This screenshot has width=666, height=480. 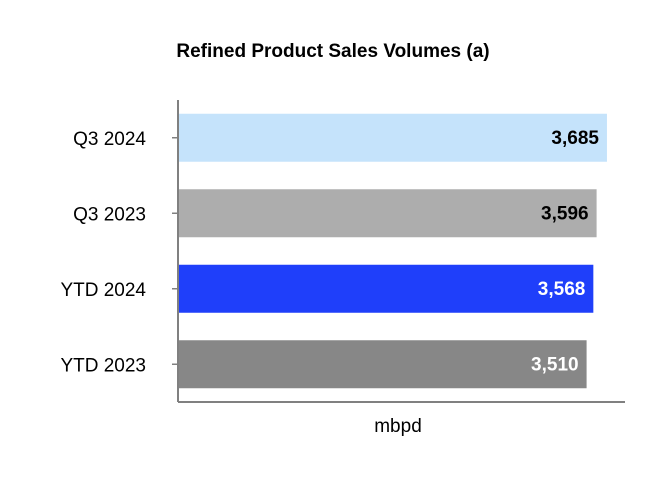 I want to click on x-axis-label: mbpd, so click(x=398, y=426).